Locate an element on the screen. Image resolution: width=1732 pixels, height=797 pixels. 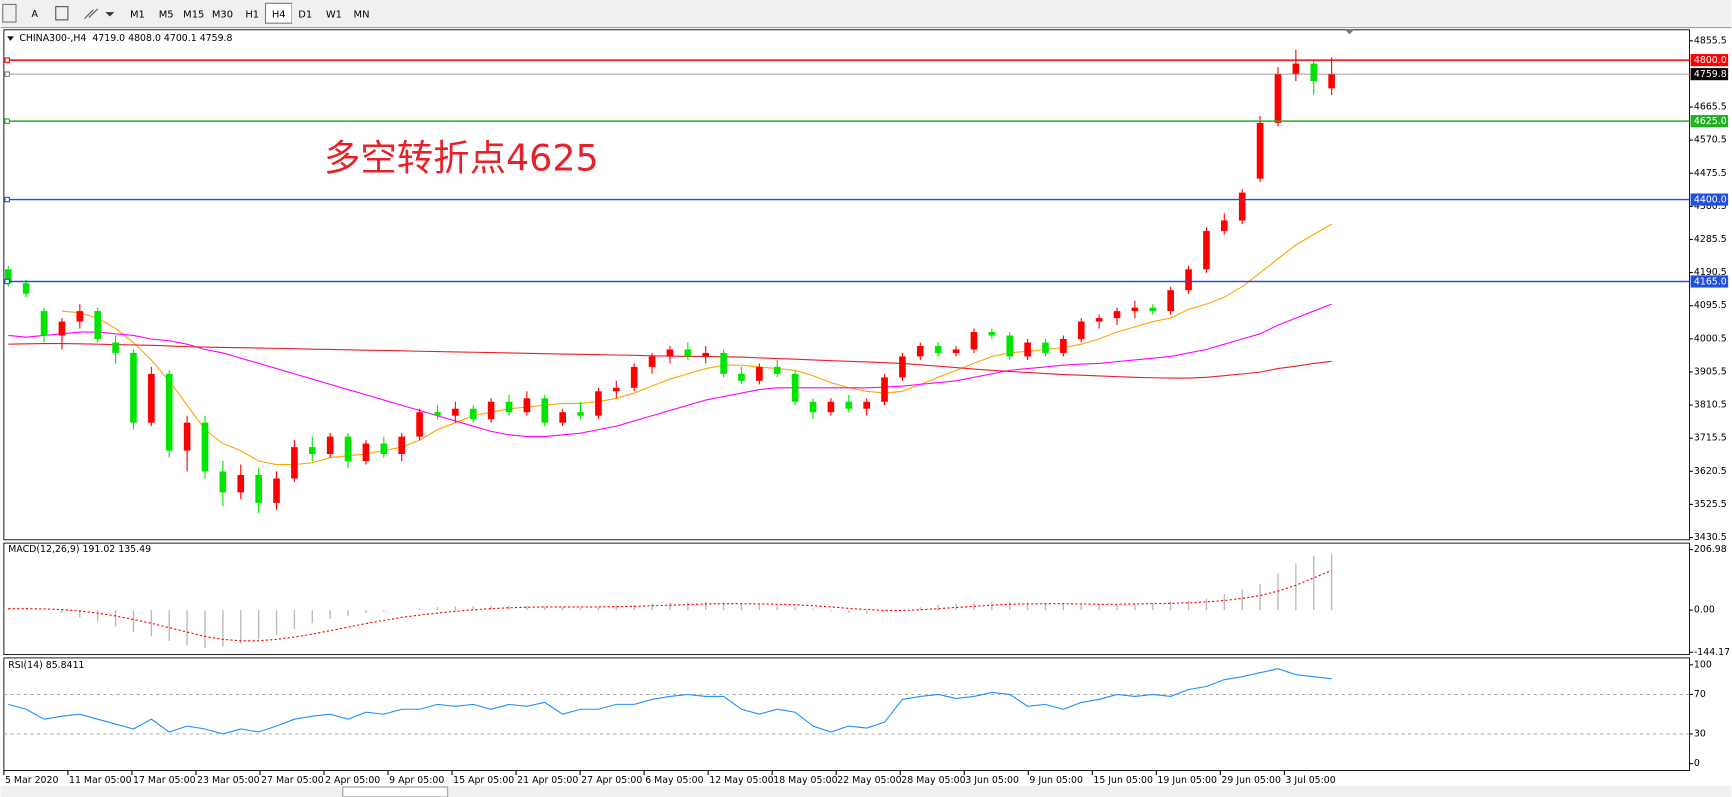
x-tick-label: 22 May 05:00 is located at coordinates (869, 780).